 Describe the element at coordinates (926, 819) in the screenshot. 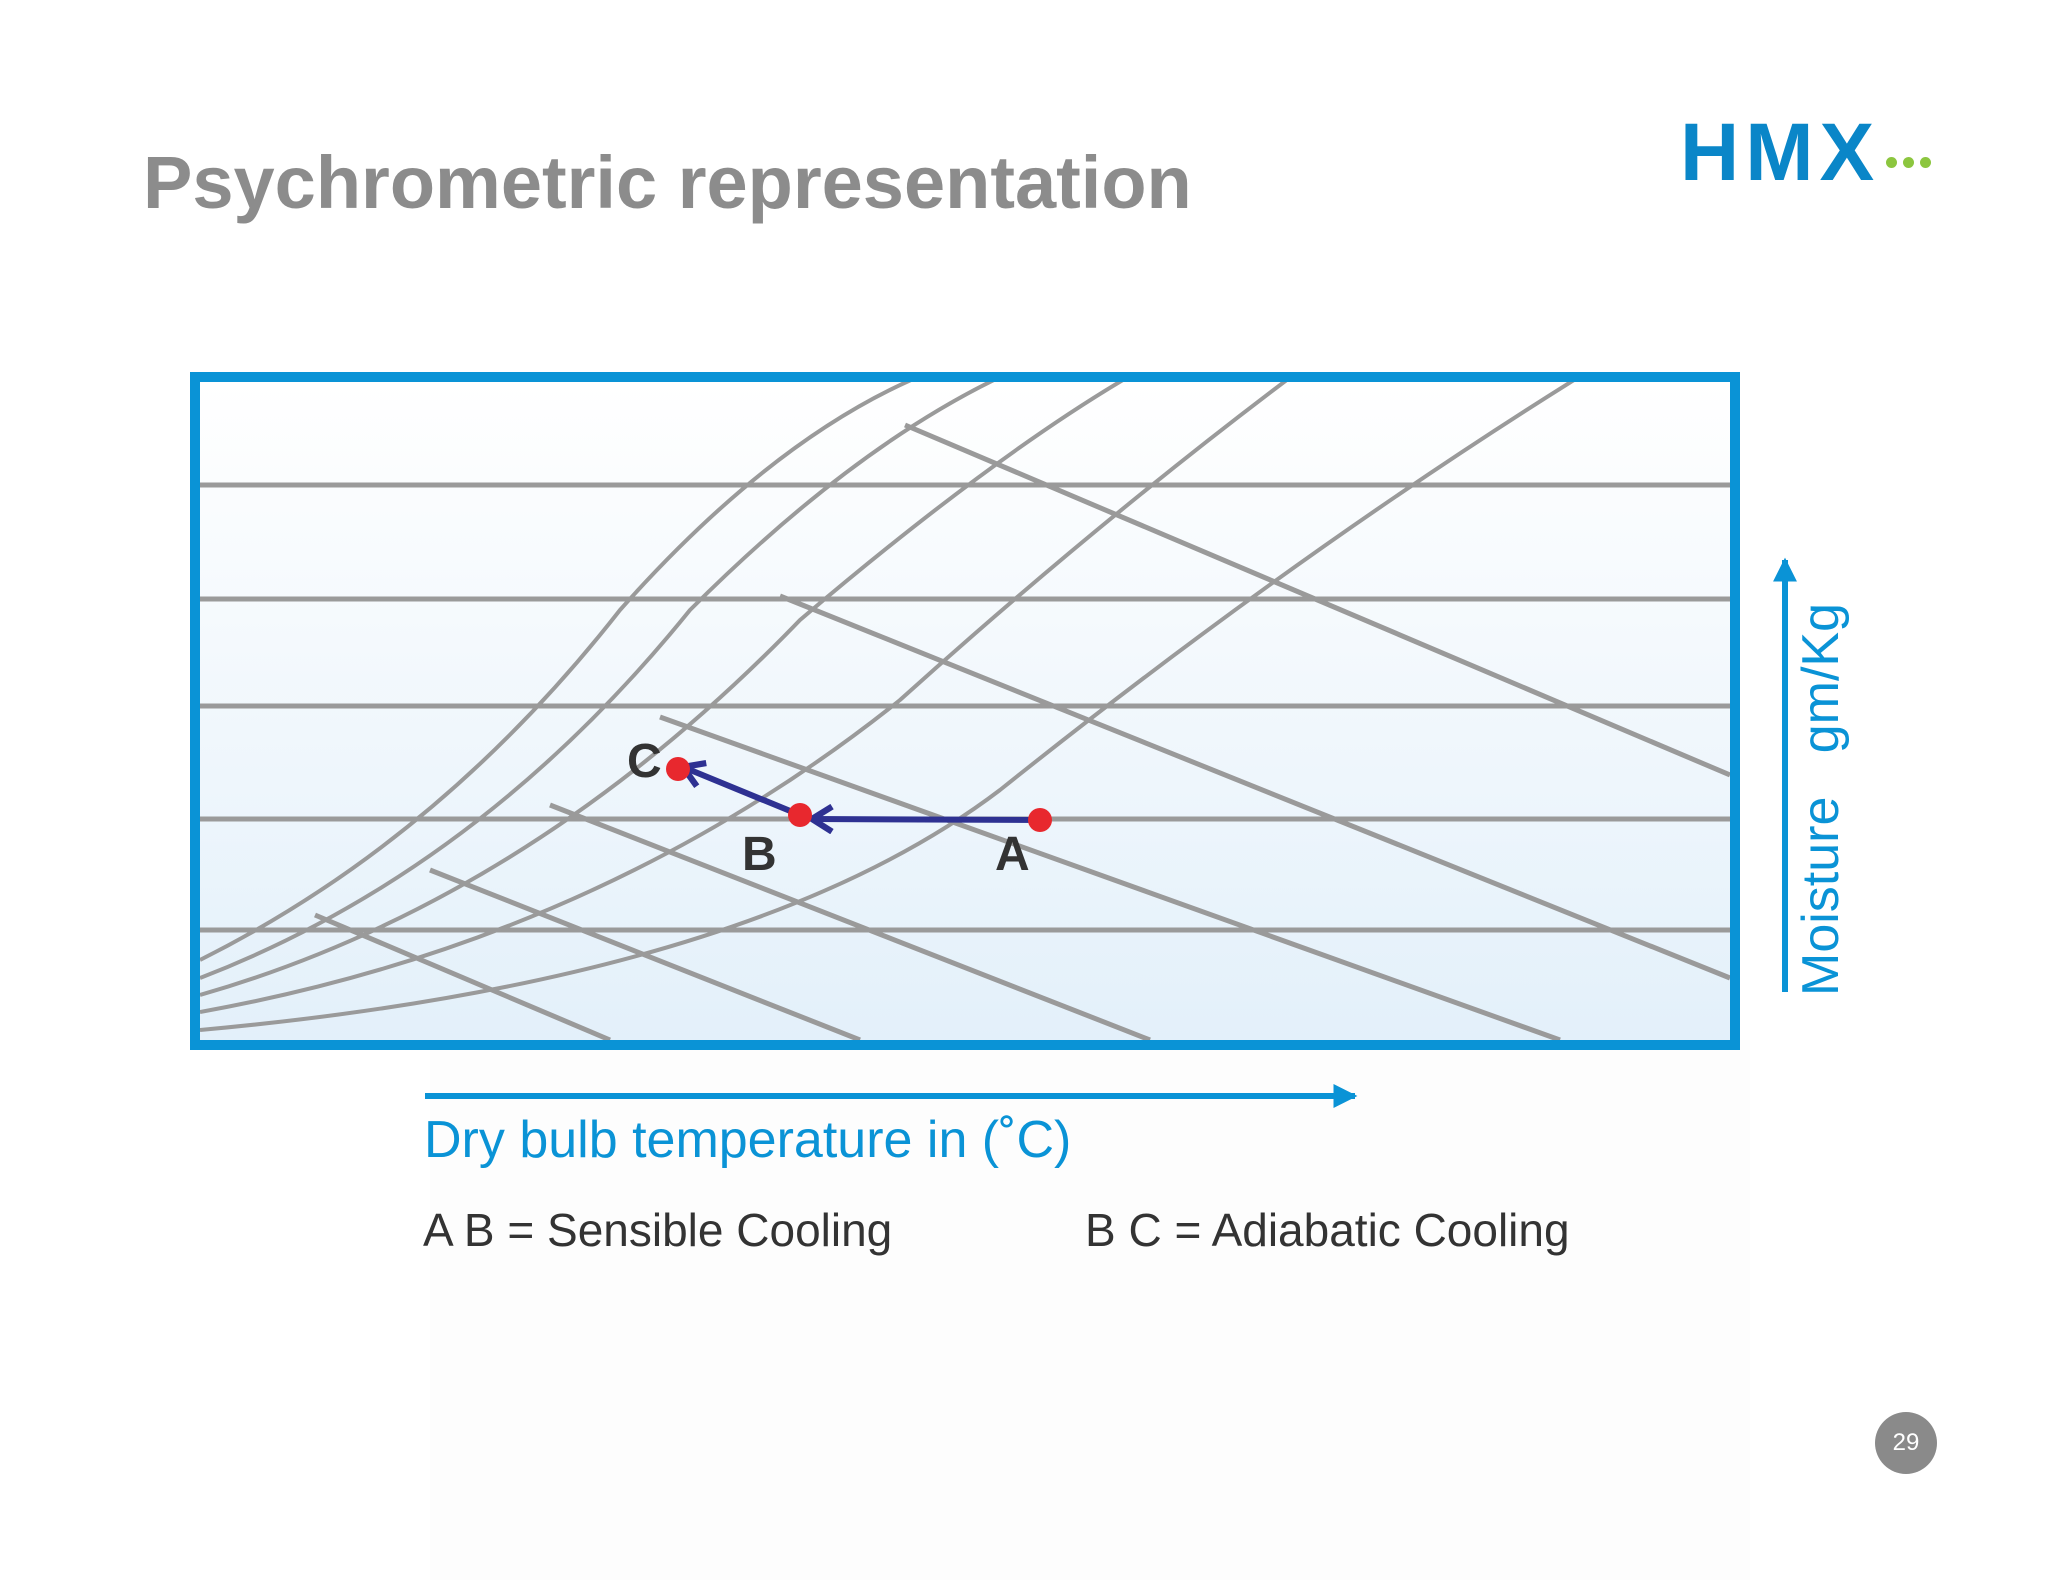

I see `process-line-ab` at that location.